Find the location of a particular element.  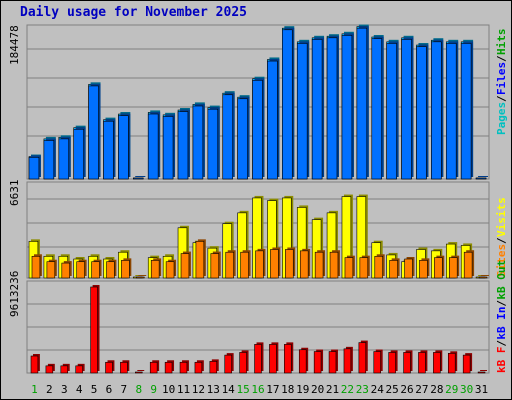

chart-title: Daily usage for November 2025 is located at coordinates (133, 12).